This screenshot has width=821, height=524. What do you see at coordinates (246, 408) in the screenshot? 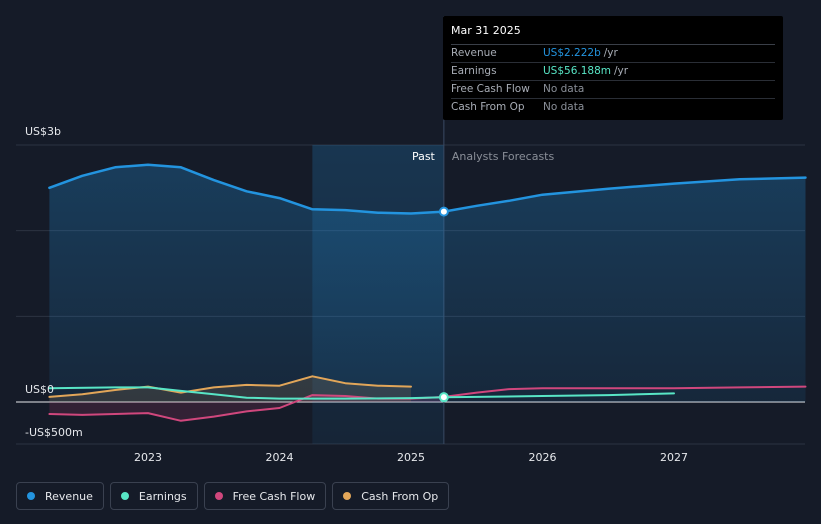
I see `free-cash-flow-area` at bounding box center [246, 408].